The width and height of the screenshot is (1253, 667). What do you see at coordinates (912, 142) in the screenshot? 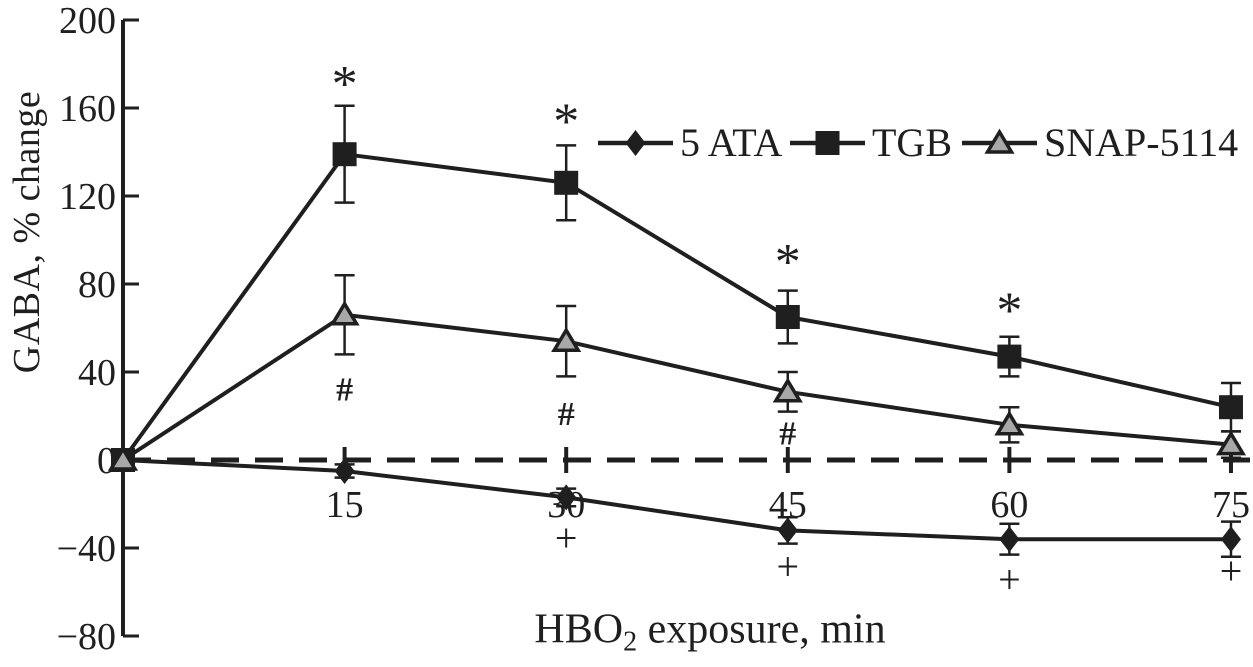
I see `legend-label-tgb: TGB` at bounding box center [912, 142].